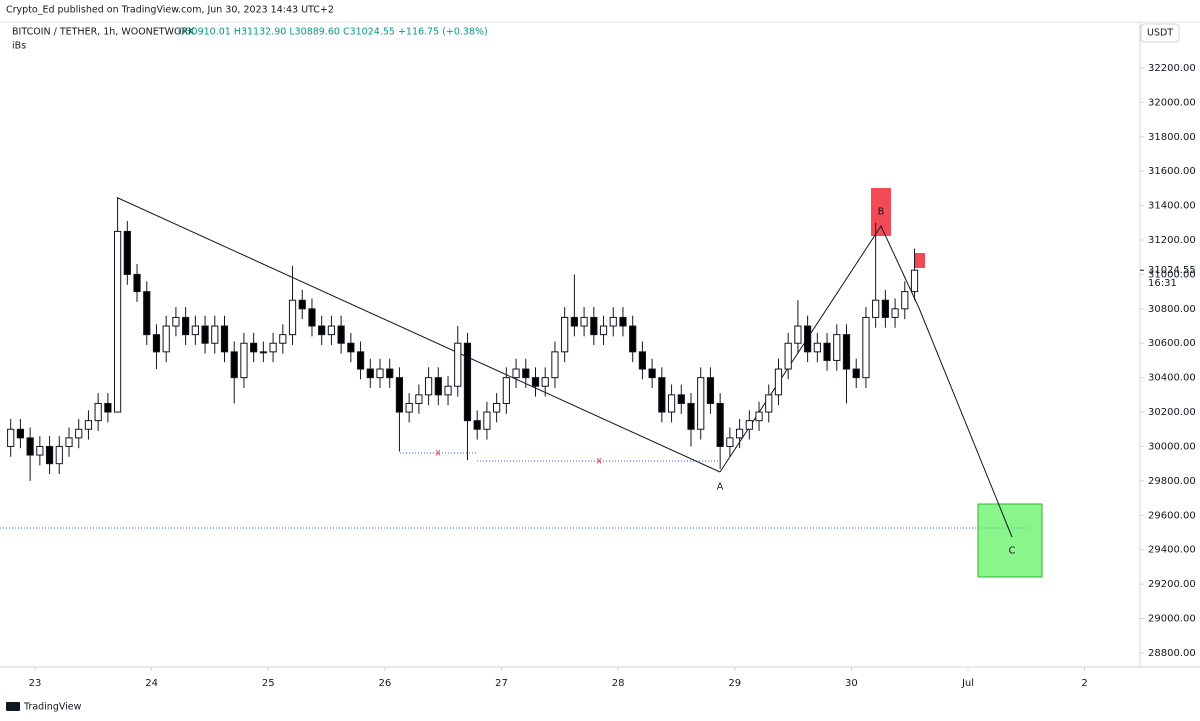  I want to click on y-tick-label: 31200.00, so click(1172, 240).